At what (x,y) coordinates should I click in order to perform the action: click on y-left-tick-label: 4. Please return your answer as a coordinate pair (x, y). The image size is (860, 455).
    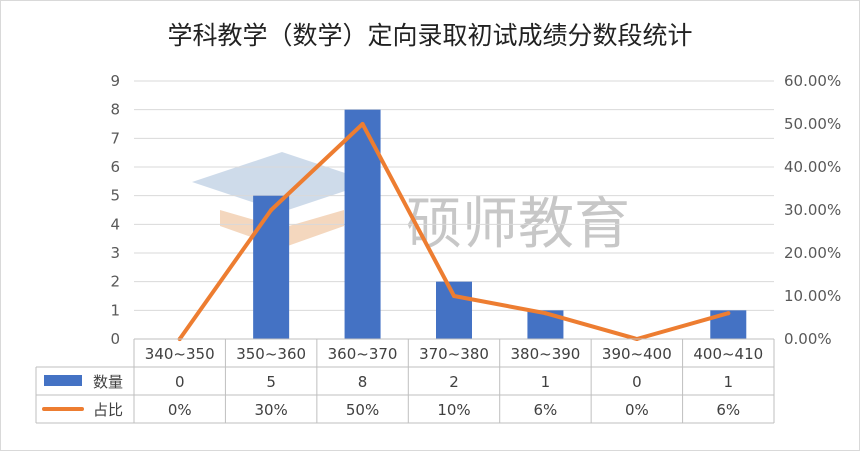
    Looking at the image, I should click on (115, 224).